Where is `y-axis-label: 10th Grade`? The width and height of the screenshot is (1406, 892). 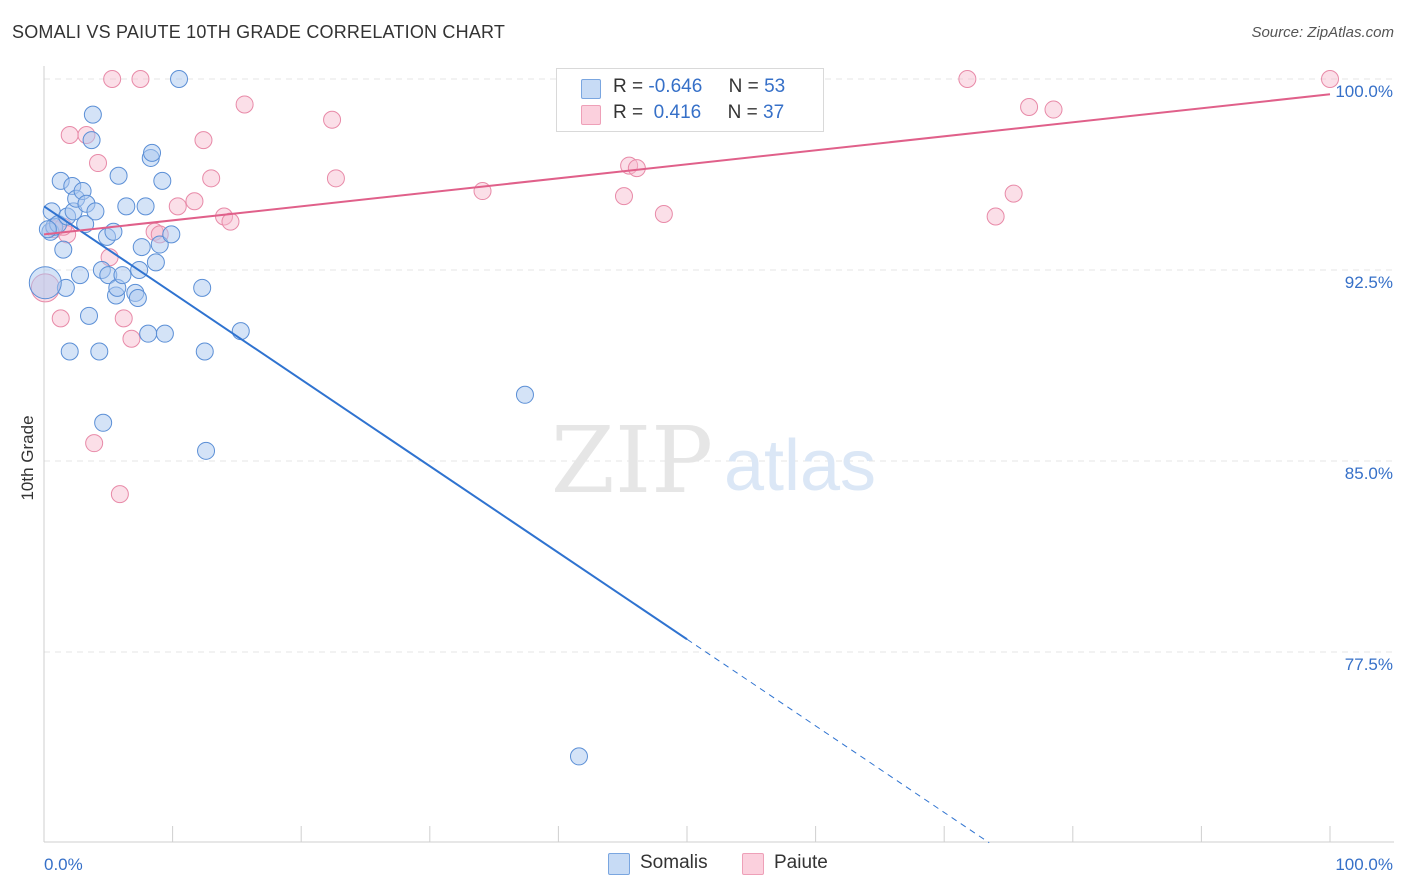
y-axis-label: 10th Grade is located at coordinates (27, 457).